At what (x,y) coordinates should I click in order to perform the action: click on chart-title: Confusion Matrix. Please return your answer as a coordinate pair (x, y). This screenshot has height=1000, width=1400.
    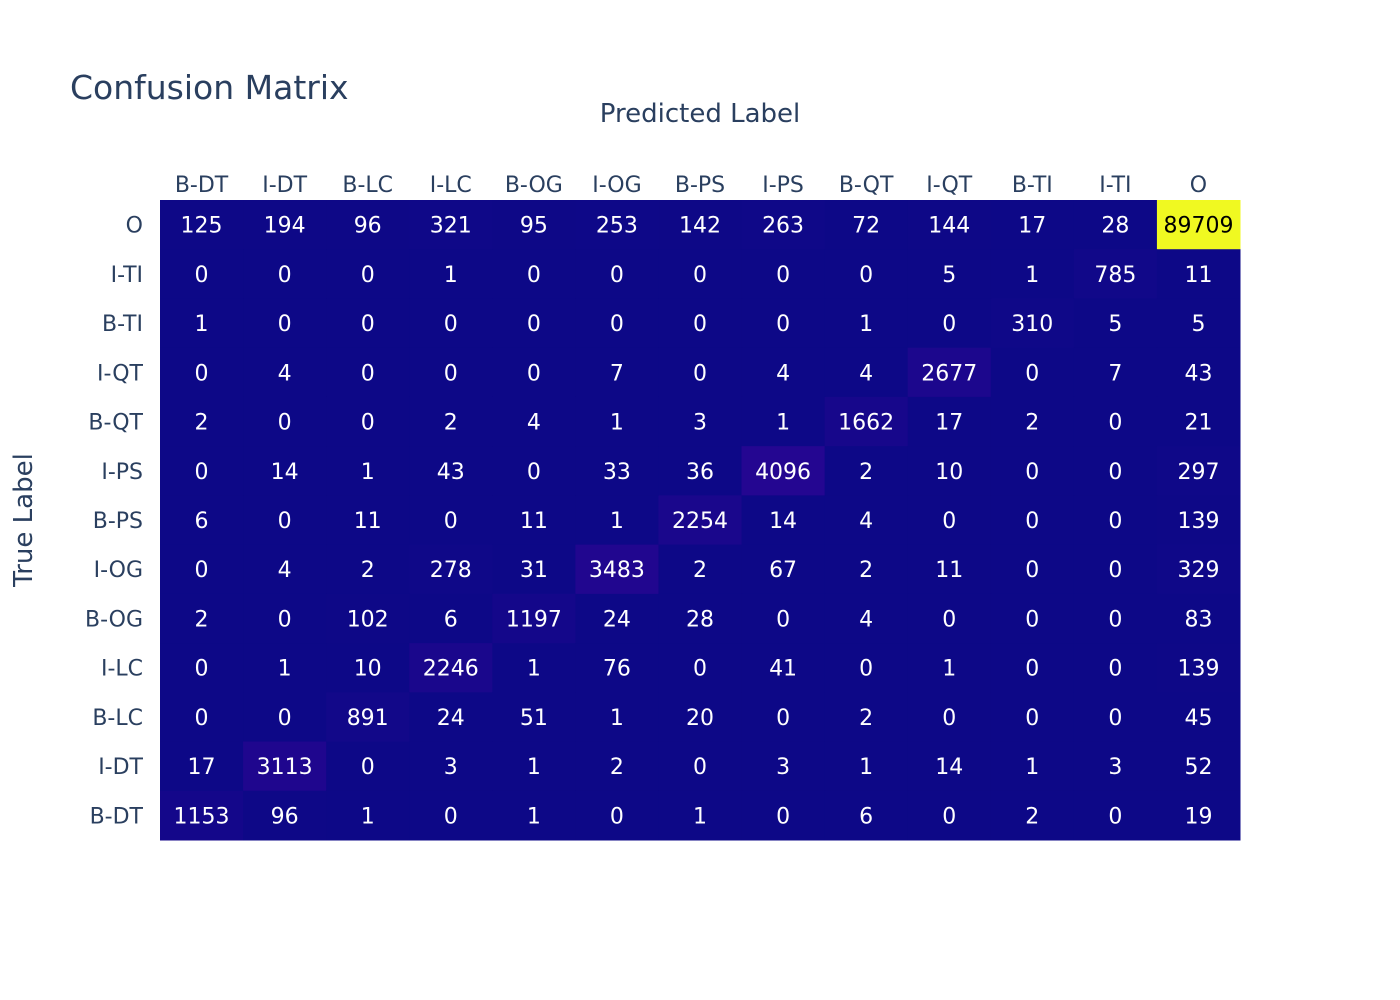
    Looking at the image, I should click on (209, 87).